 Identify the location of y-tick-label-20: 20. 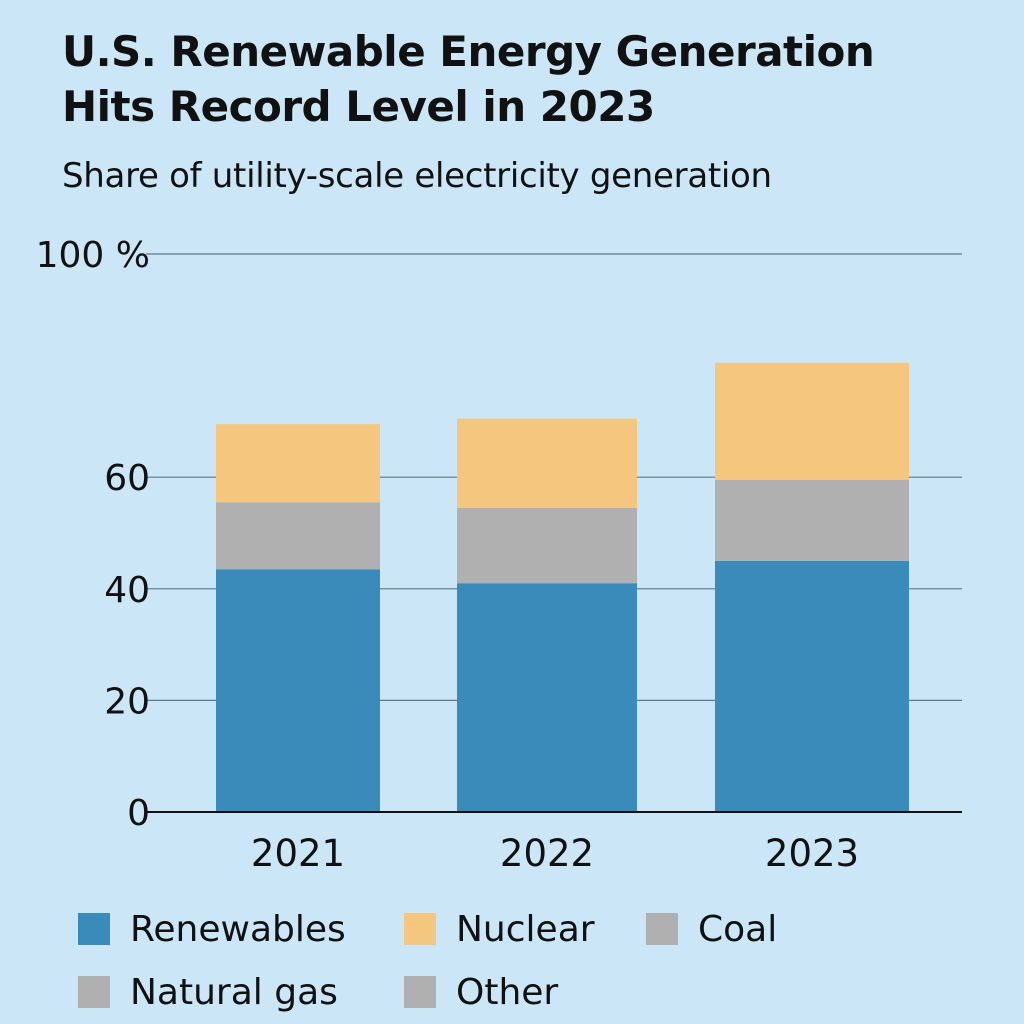
(127, 701).